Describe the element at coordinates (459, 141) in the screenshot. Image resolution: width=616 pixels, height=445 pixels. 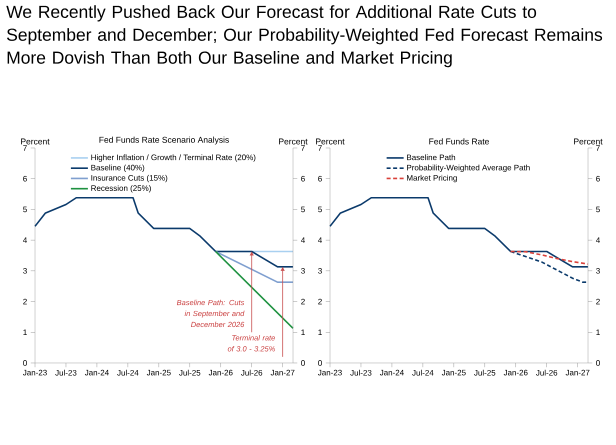
I see `chart-title: Fed Funds Rate` at that location.